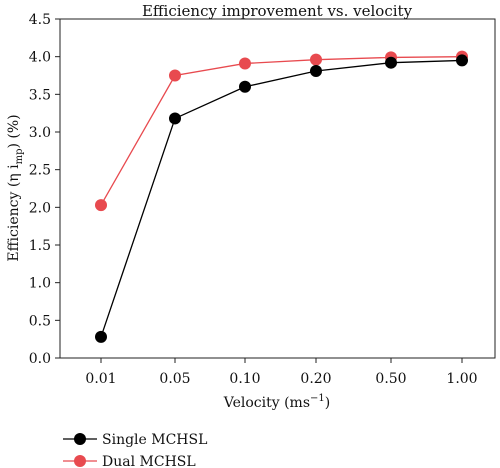  Describe the element at coordinates (266, 403) in the screenshot. I see `x-axis-label-main: Velocity (ms` at that location.